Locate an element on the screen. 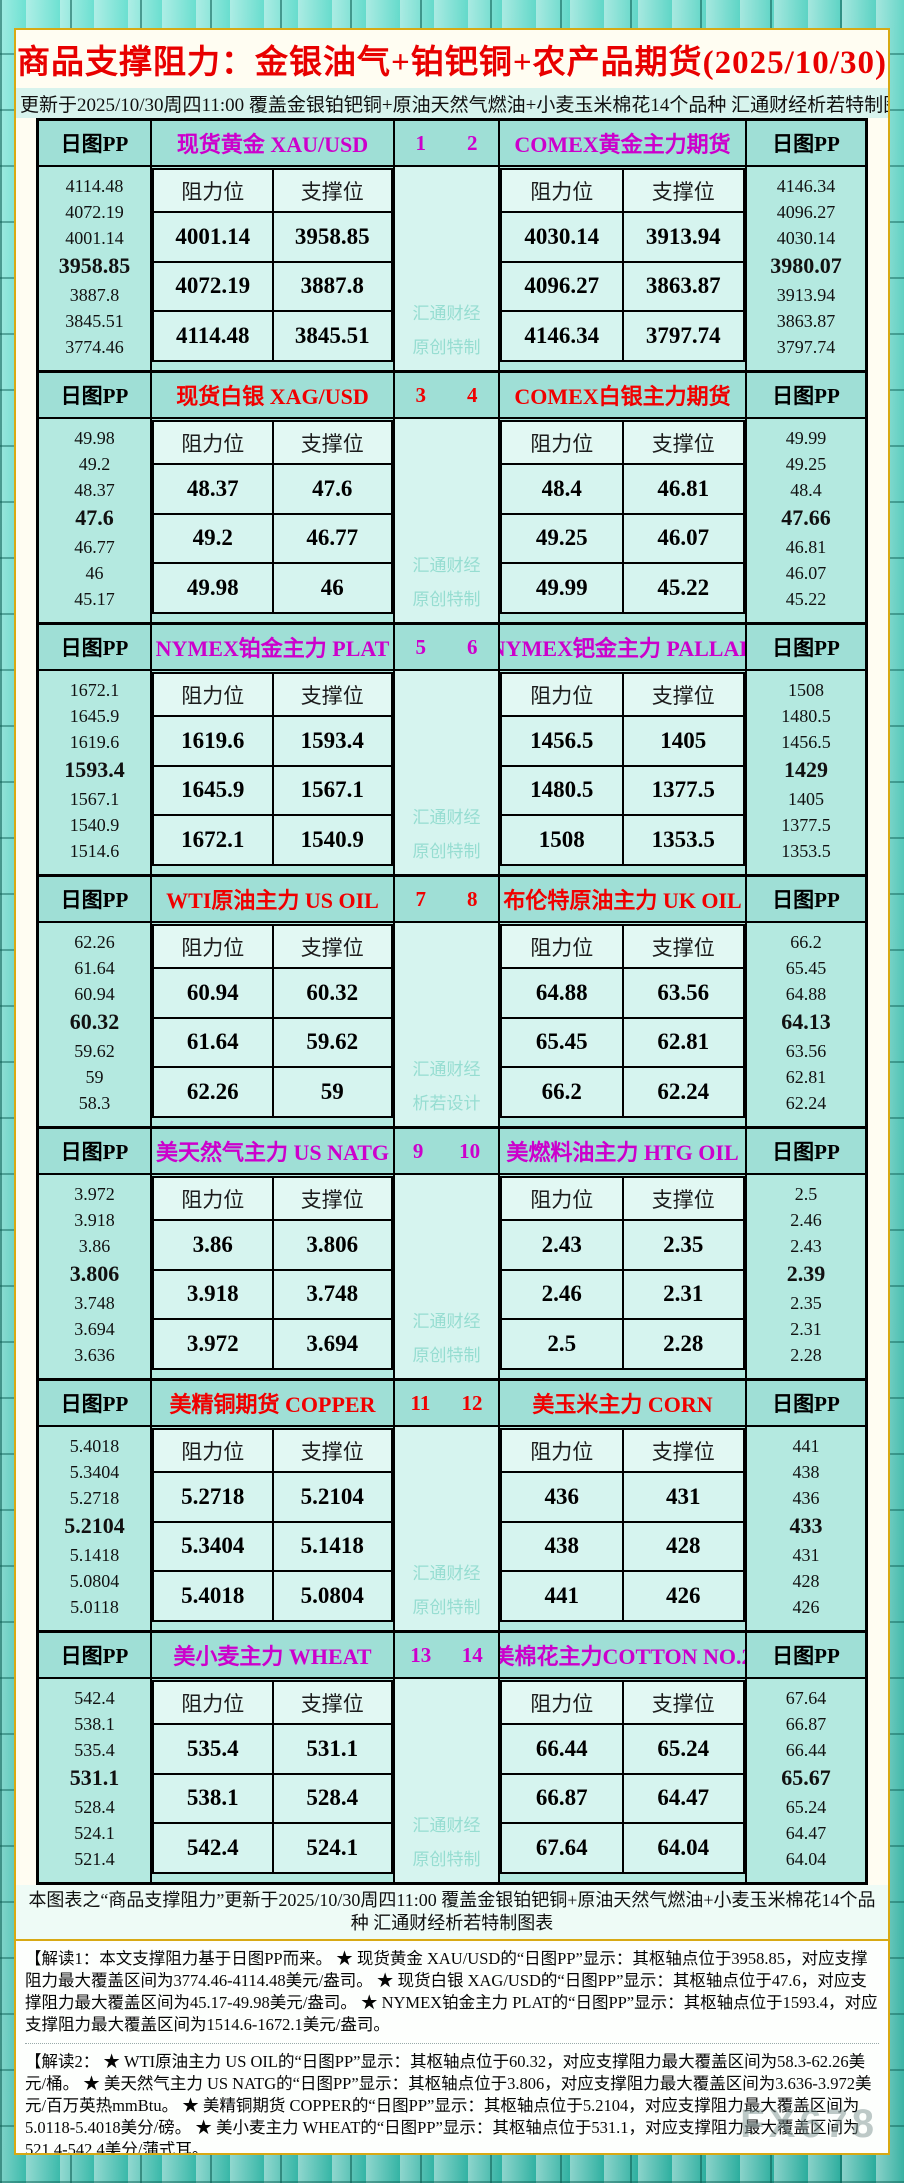 This screenshot has width=904, height=2183. resistance-value: 1456.5 is located at coordinates (562, 741).